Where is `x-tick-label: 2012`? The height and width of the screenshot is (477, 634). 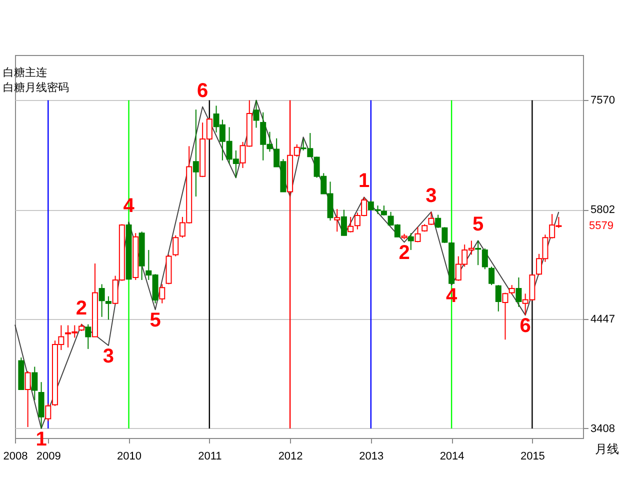
x-tick-label: 2012 is located at coordinates (290, 456).